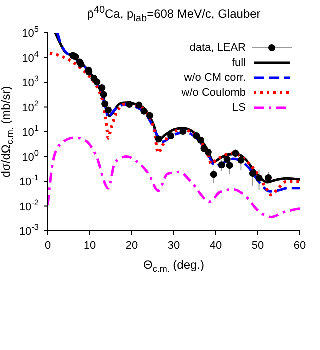 The image size is (320, 350). I want to click on chart-title: p̄$^{40}$Ca, p$_{lab}$=608 MeV/c, Glauber, so click(174, 14).